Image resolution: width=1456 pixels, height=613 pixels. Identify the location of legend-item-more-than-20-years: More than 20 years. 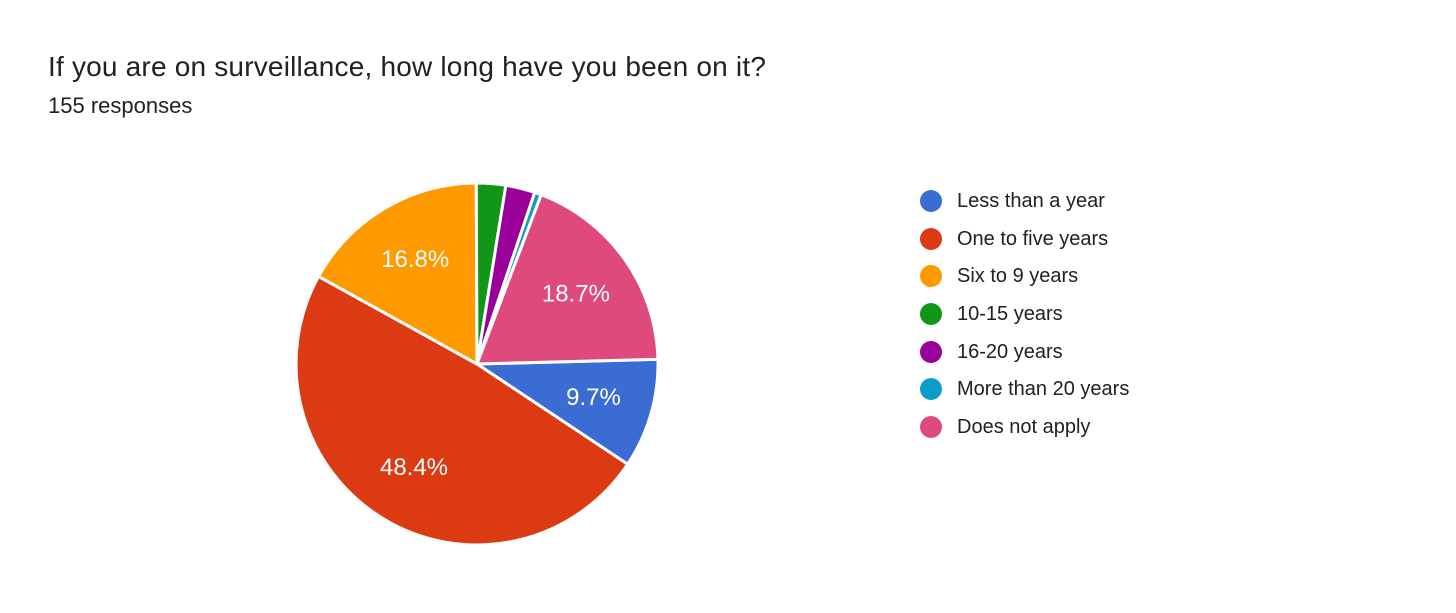
(1025, 389).